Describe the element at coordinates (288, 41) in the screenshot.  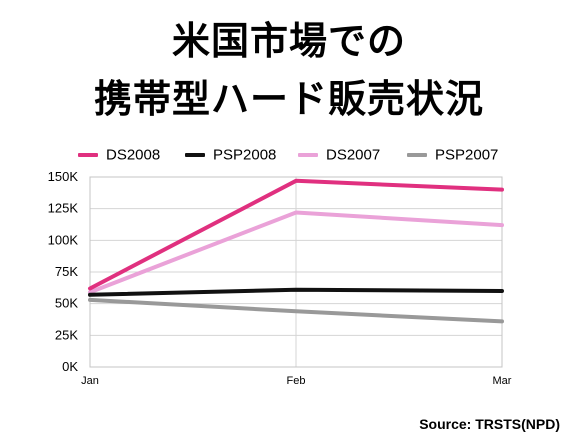
I see `chart-title-line-1: 米国市場での` at that location.